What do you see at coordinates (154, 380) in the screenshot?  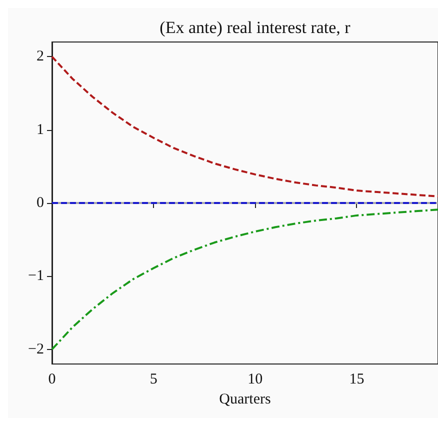 I see `x-tick-label: 5` at bounding box center [154, 380].